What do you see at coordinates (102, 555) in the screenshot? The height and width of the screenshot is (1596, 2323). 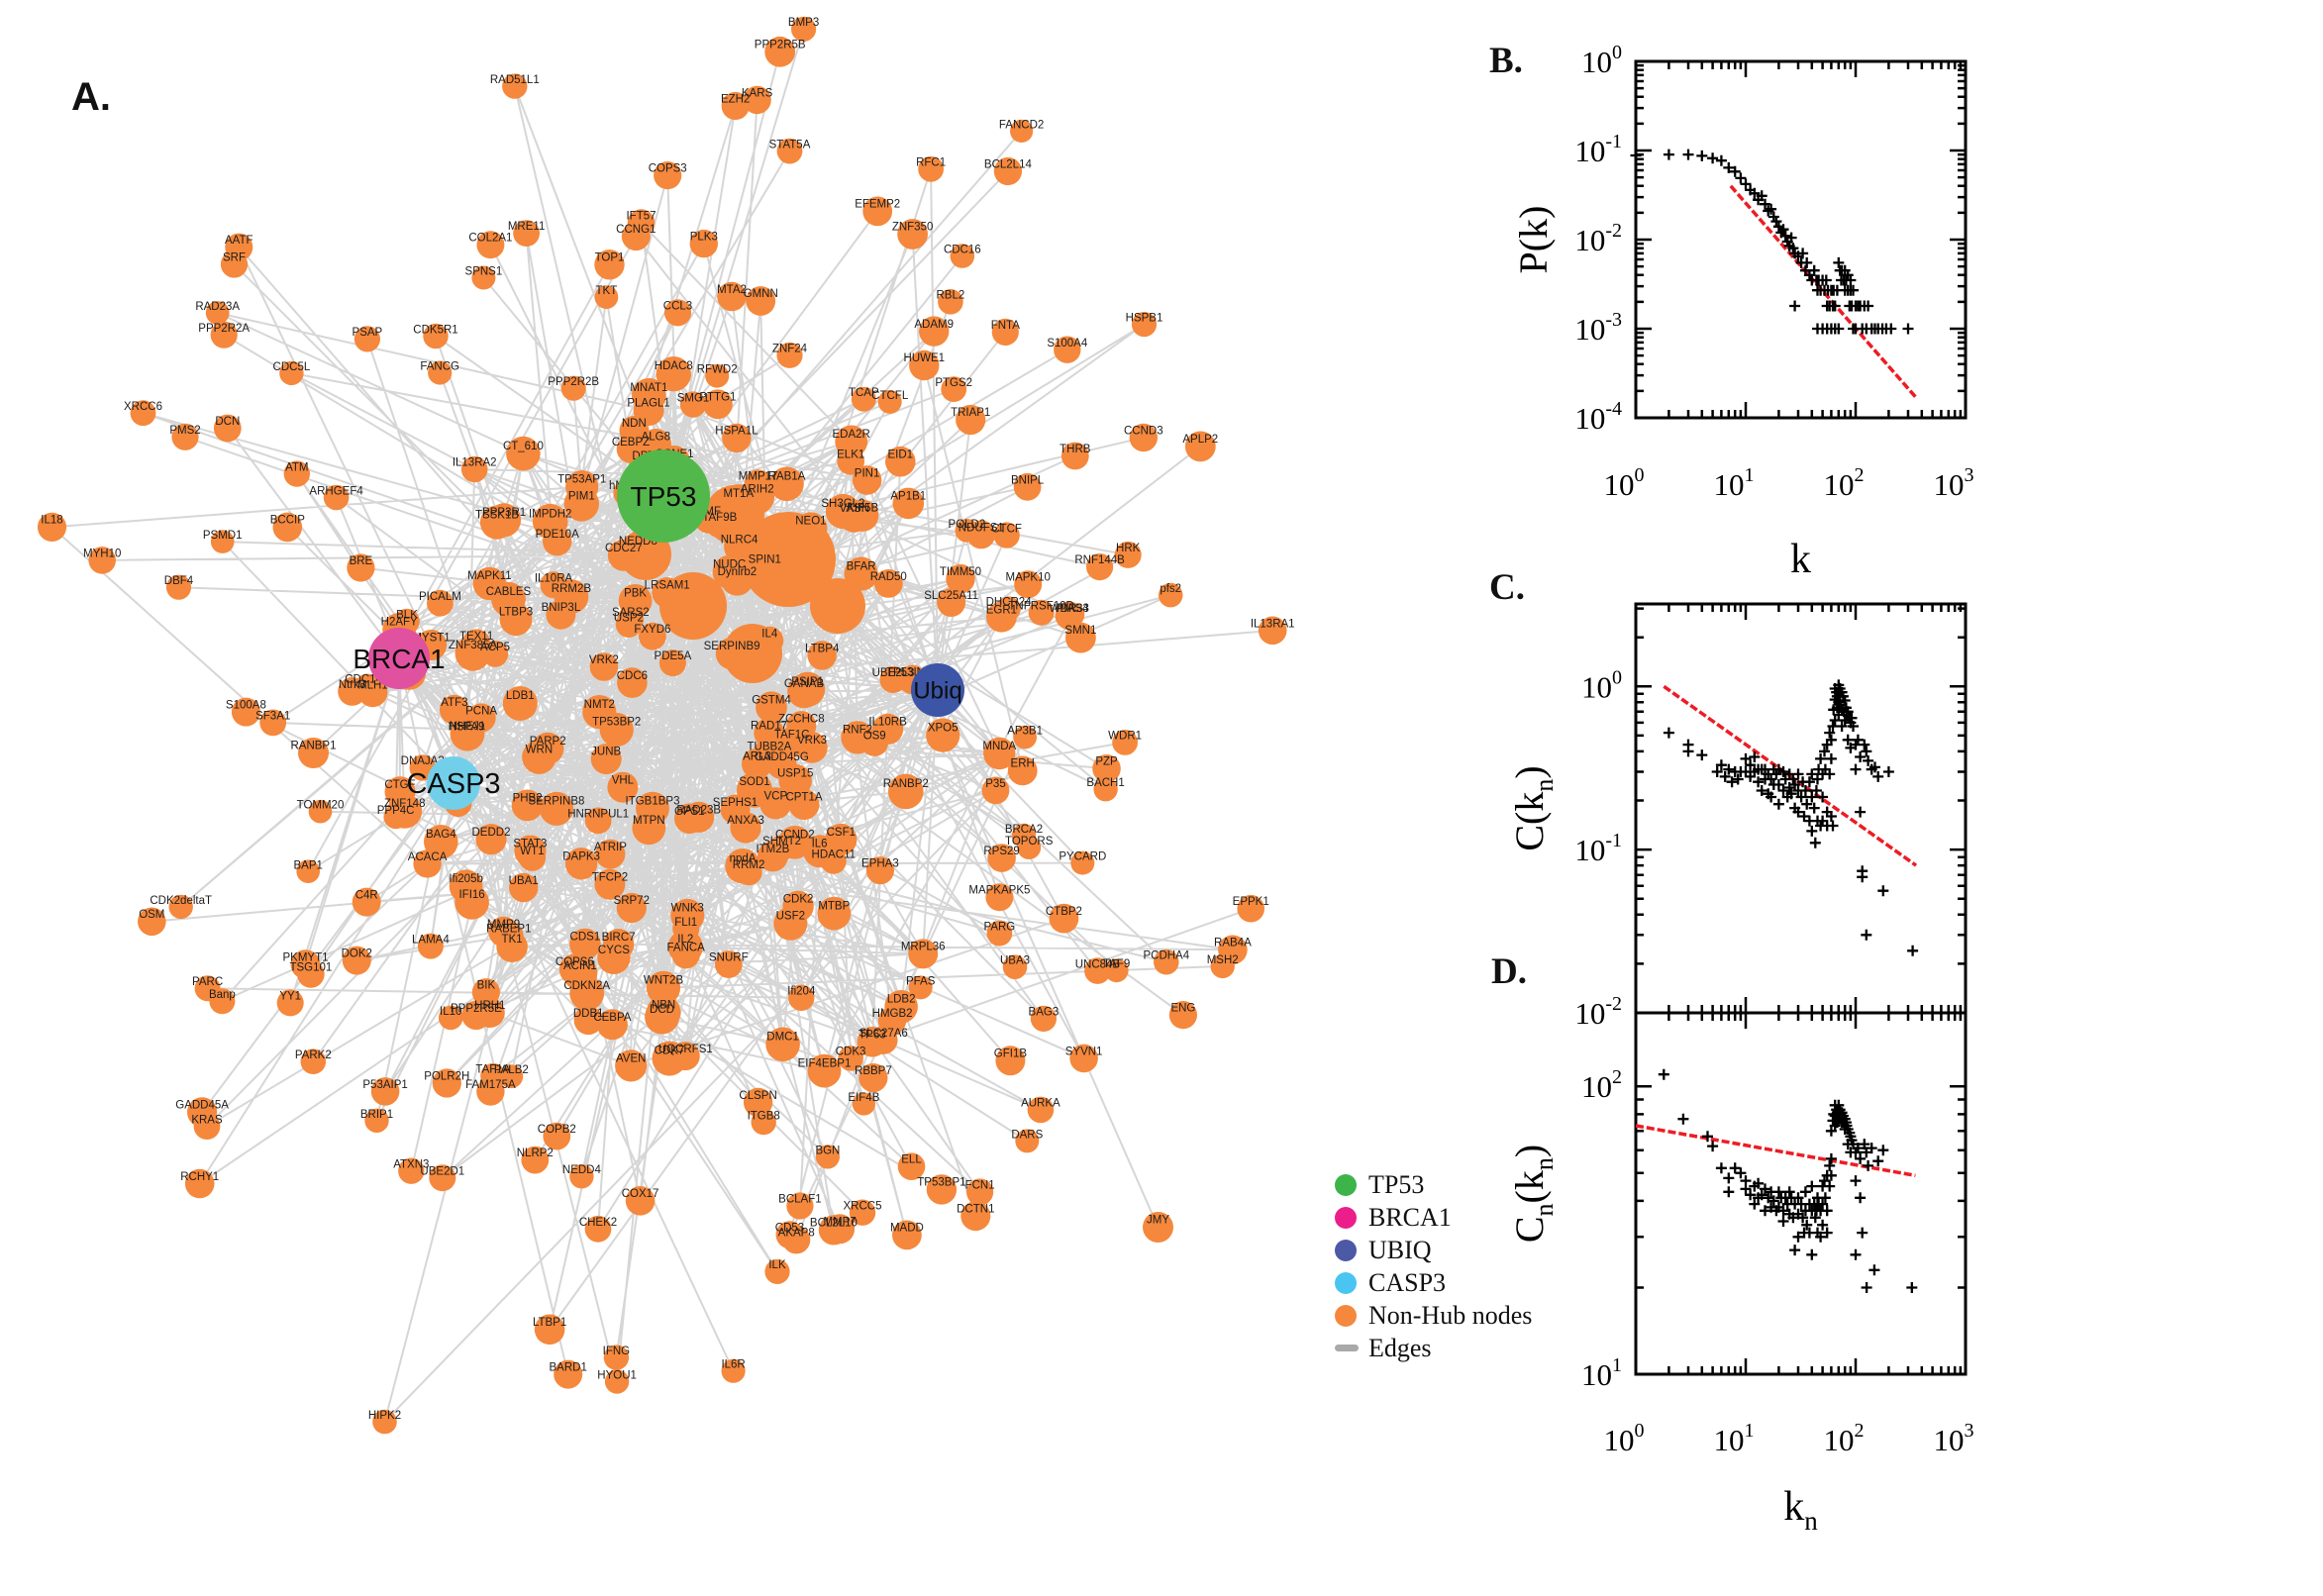 I see `node-label: MYH10` at bounding box center [102, 555].